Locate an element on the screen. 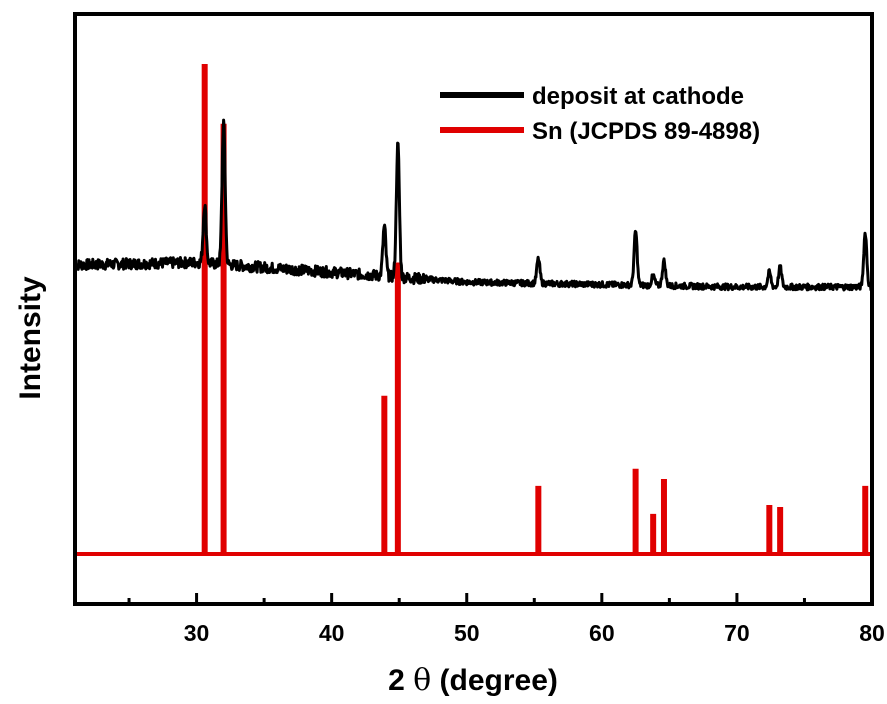  legend-label-sn: Sn (JCPDS 89-4898) is located at coordinates (646, 131).